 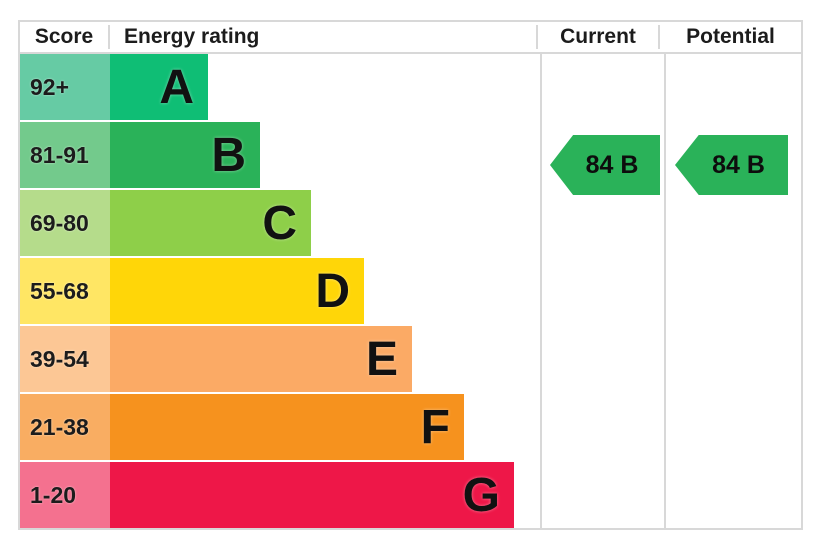 I want to click on rating-bar-f: F, so click(x=287, y=427).